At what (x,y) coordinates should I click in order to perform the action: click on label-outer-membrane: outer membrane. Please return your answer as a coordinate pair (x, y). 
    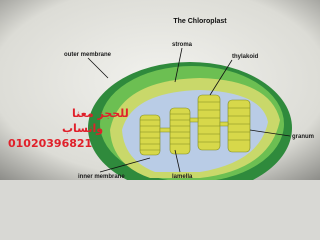
    Looking at the image, I should click on (88, 55).